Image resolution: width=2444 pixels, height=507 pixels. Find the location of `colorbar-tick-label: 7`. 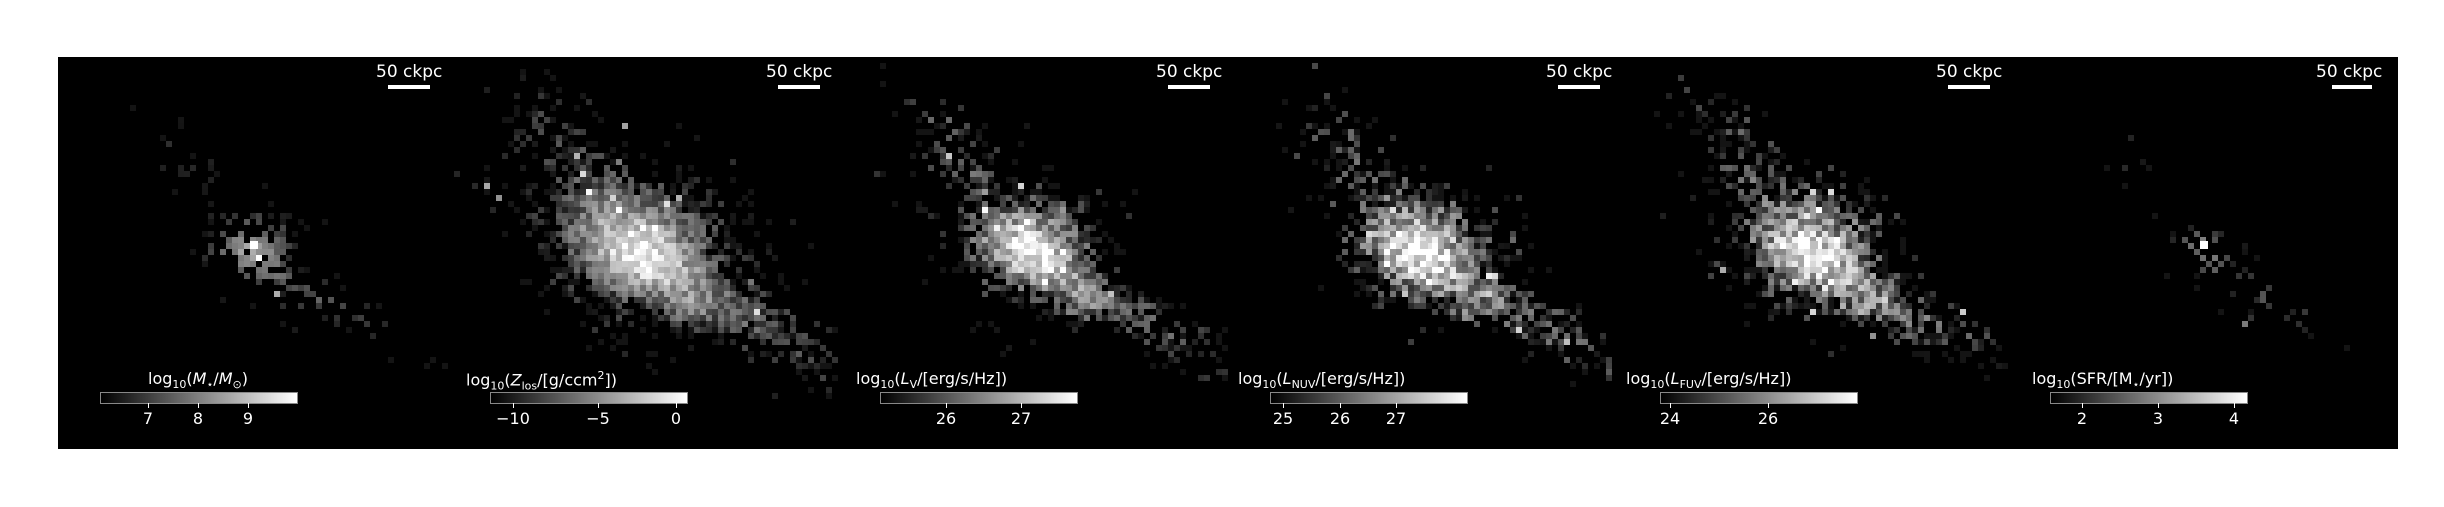

colorbar-tick-label: 7 is located at coordinates (148, 418).